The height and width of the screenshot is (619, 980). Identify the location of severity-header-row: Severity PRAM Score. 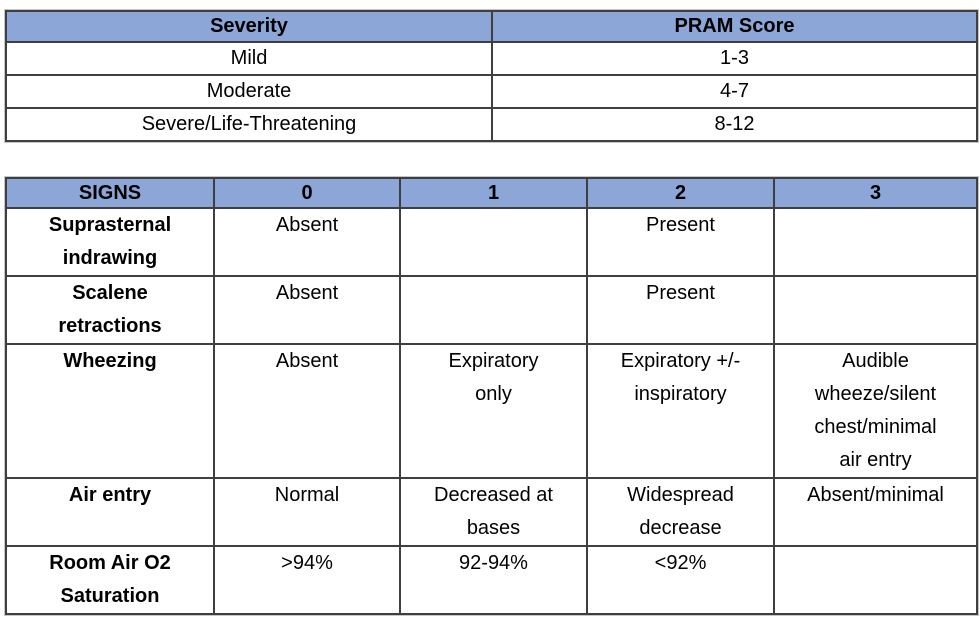
(491, 26).